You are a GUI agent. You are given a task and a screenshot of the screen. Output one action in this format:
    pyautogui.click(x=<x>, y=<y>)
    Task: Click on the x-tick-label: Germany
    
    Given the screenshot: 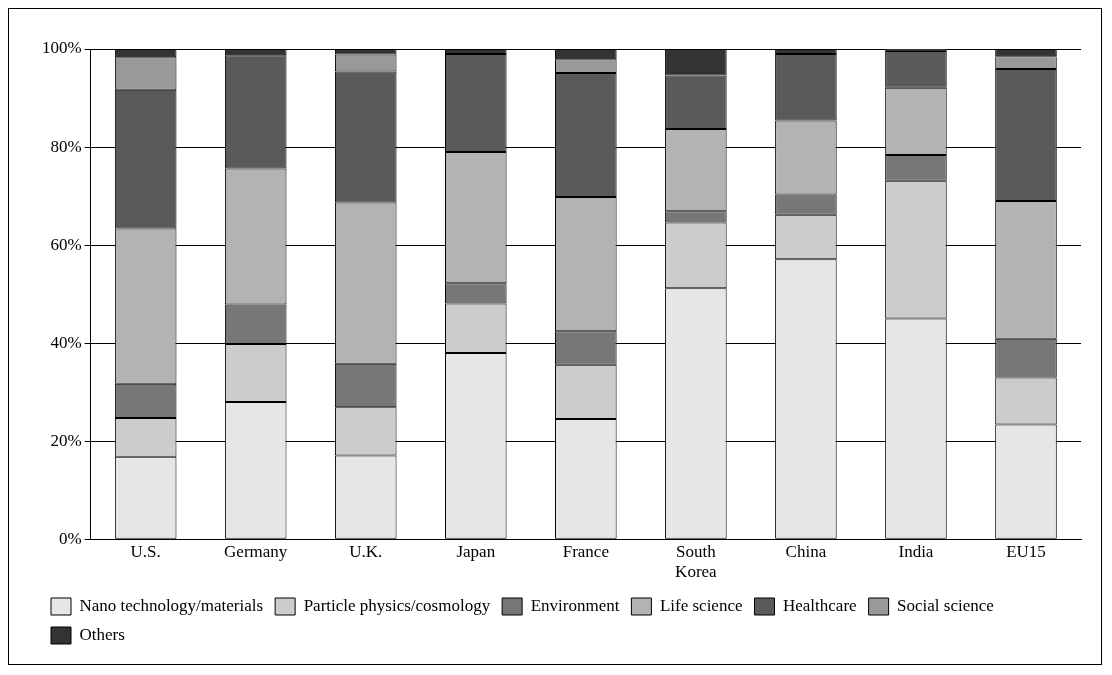 What is the action you would take?
    pyautogui.click(x=256, y=551)
    